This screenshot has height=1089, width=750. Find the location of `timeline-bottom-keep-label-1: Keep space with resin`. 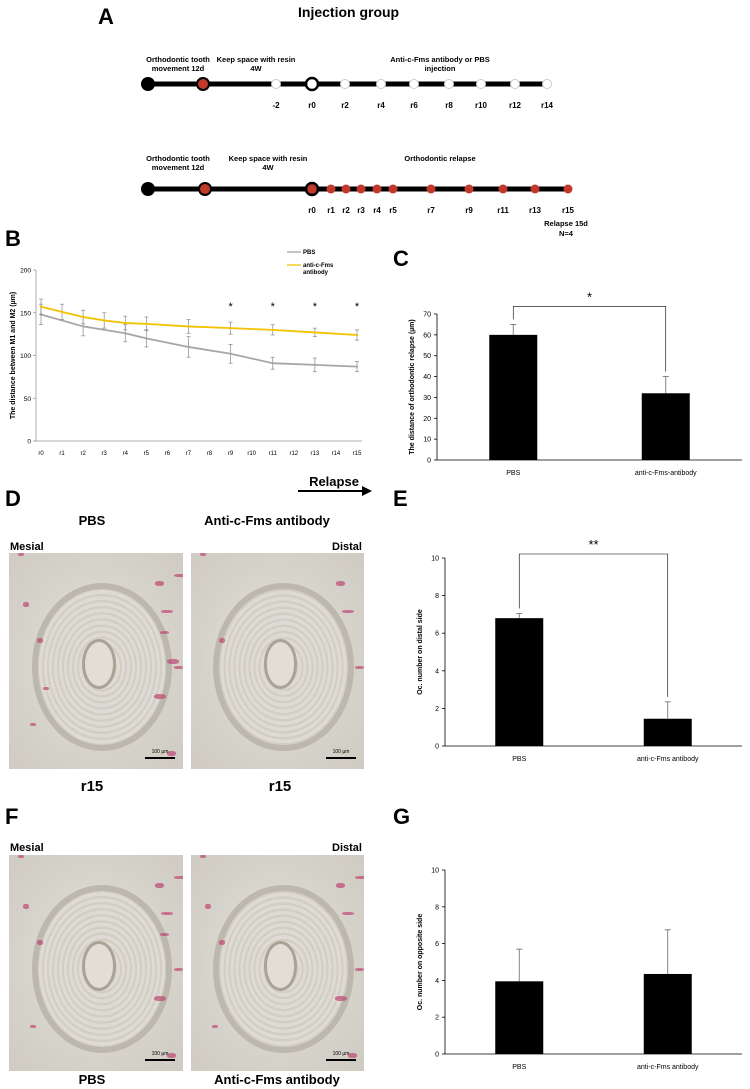

timeline-bottom-keep-label-1: Keep space with resin is located at coordinates (268, 158).